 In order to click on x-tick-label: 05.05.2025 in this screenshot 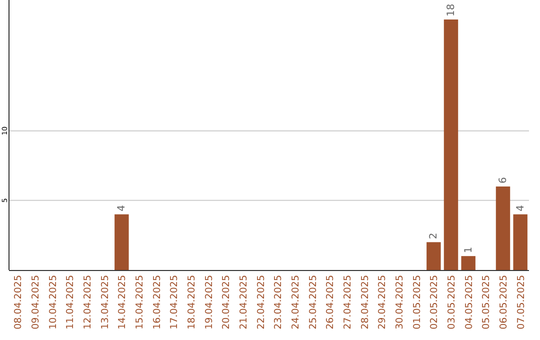, I will do `click(486, 302)`.